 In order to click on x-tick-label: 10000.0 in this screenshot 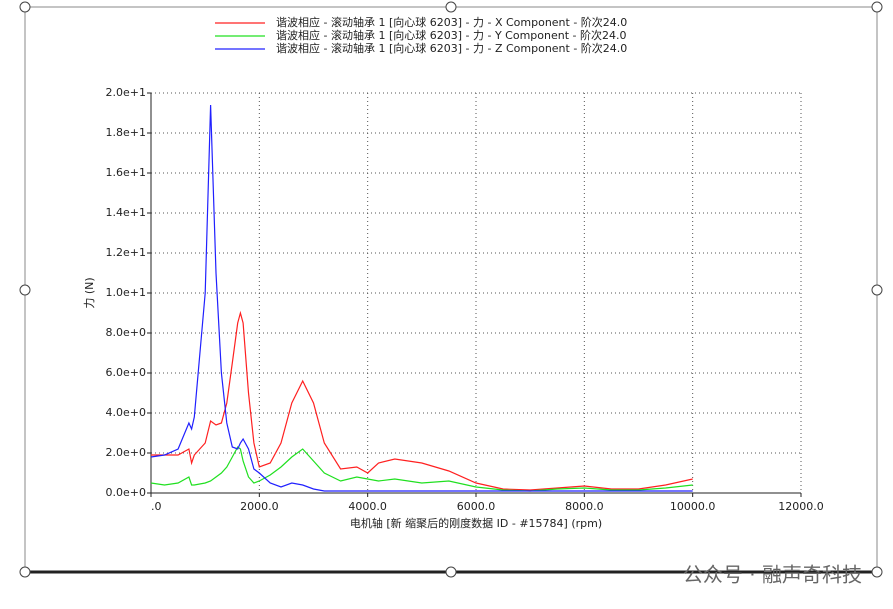, I will do `click(693, 506)`.